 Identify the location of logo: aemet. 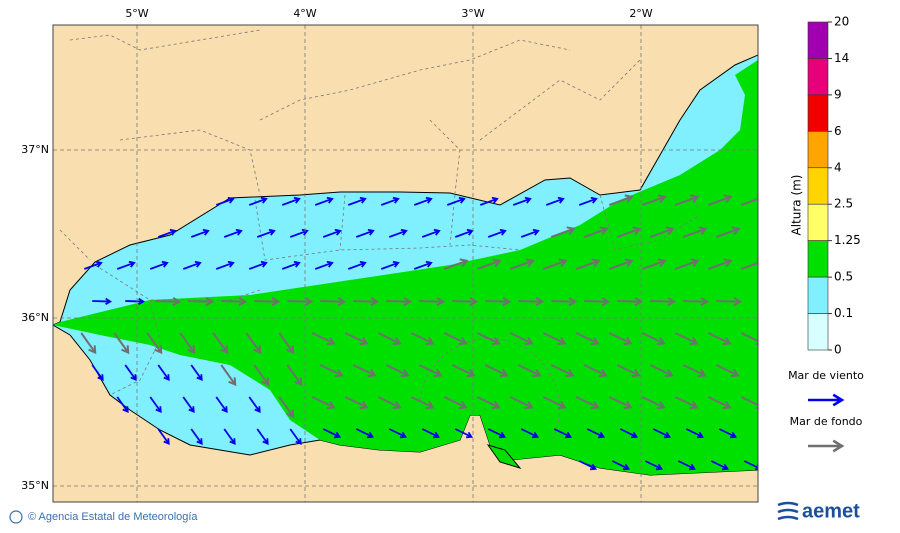
(831, 511).